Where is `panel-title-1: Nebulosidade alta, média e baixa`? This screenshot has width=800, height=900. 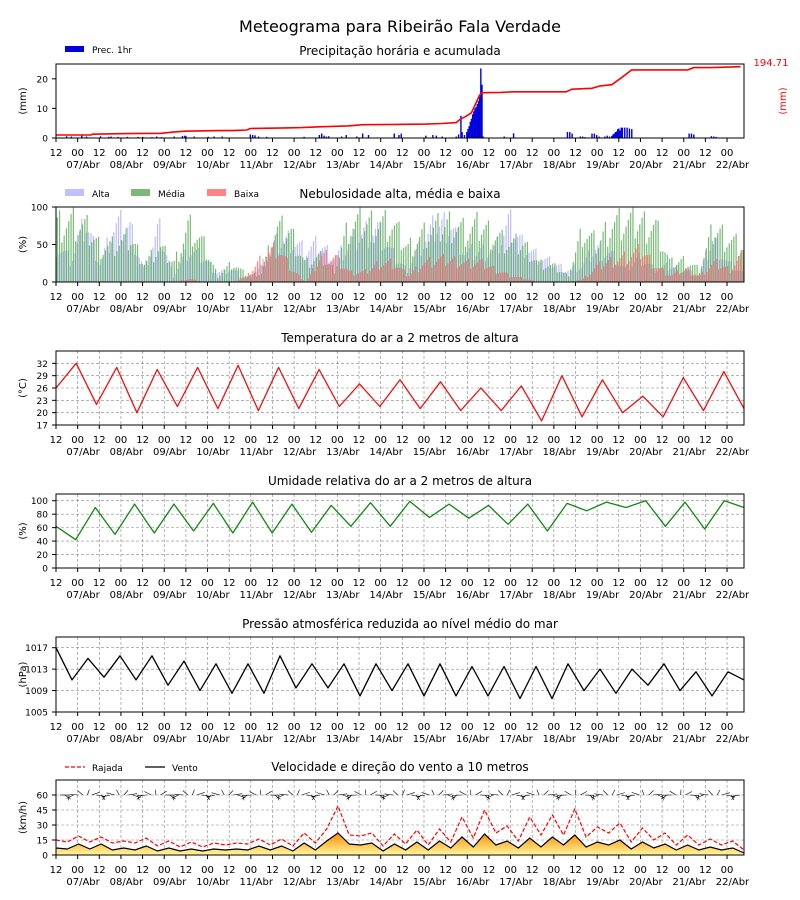 panel-title-1: Nebulosidade alta, média e baixa is located at coordinates (399, 194).